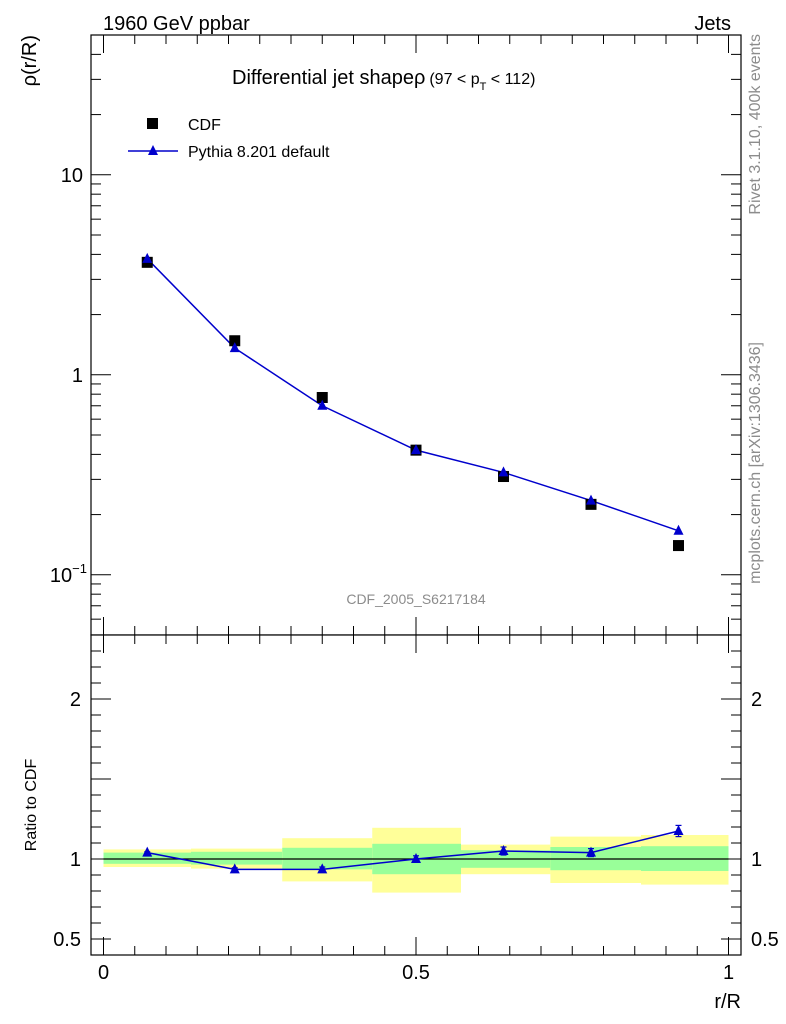  I want to click on side-label-top: Rivet 3.1.10, 400k events, so click(755, 124).